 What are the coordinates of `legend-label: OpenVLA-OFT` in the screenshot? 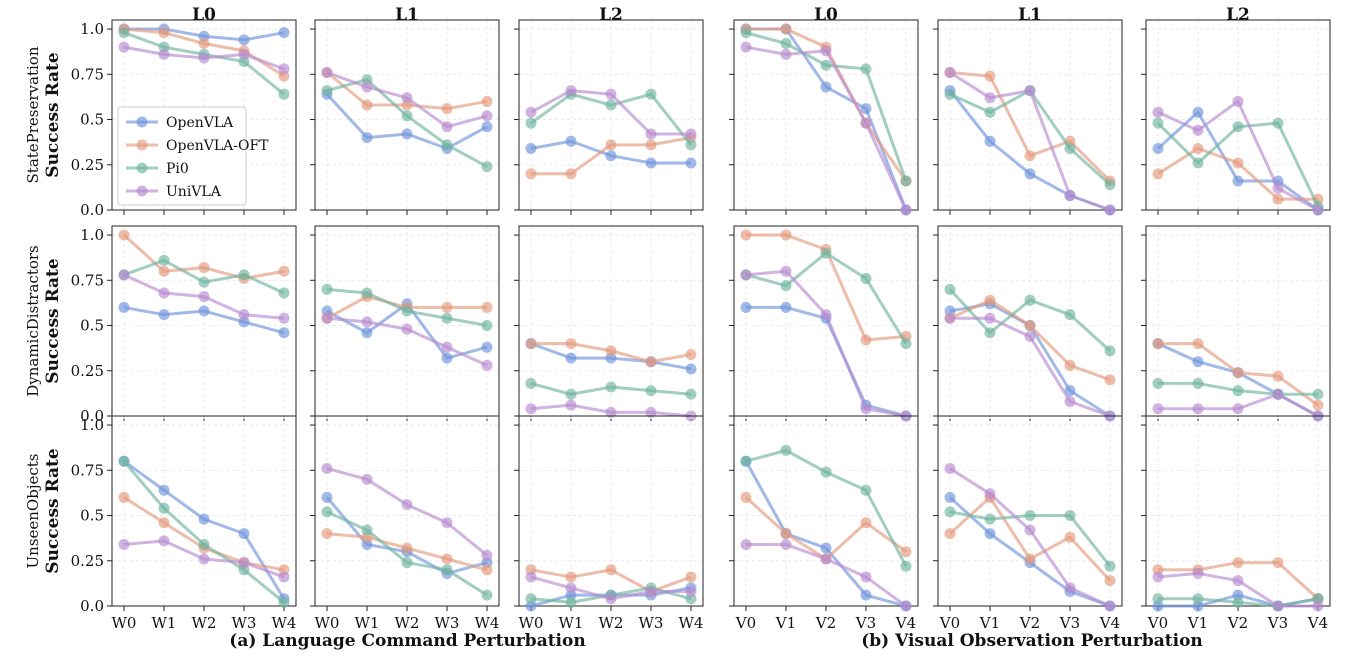 It's located at (217, 146).